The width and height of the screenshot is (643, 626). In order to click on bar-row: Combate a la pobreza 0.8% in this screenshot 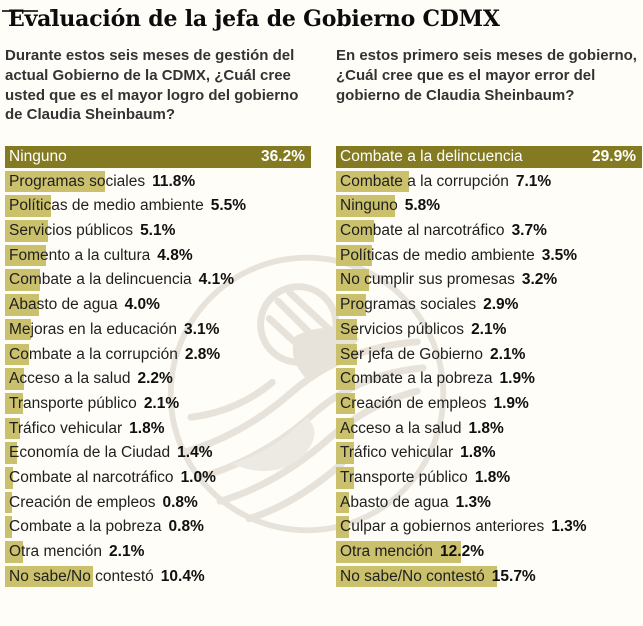, I will do `click(158, 527)`.